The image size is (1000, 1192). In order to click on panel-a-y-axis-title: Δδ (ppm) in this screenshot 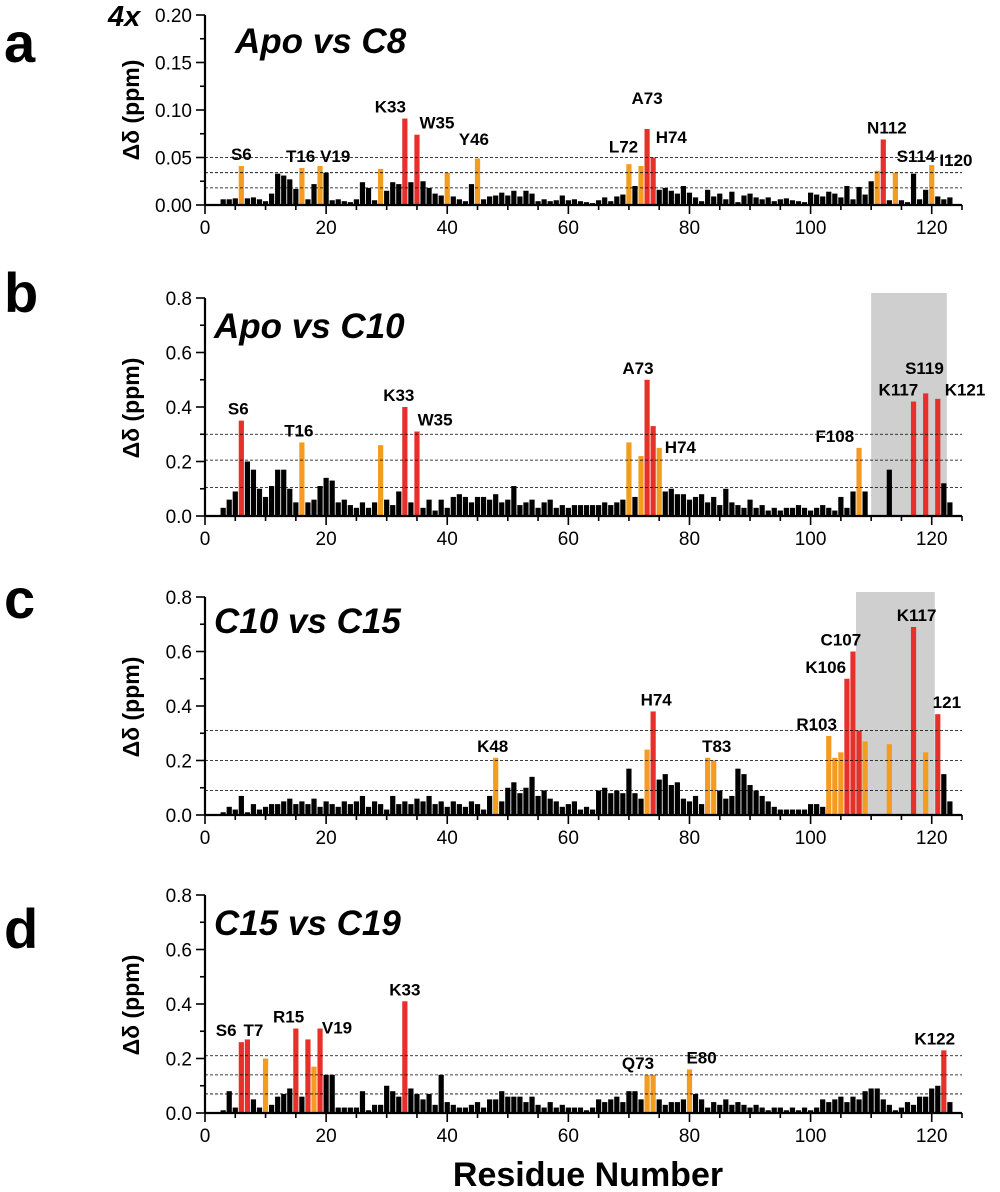, I will do `click(131, 110)`.